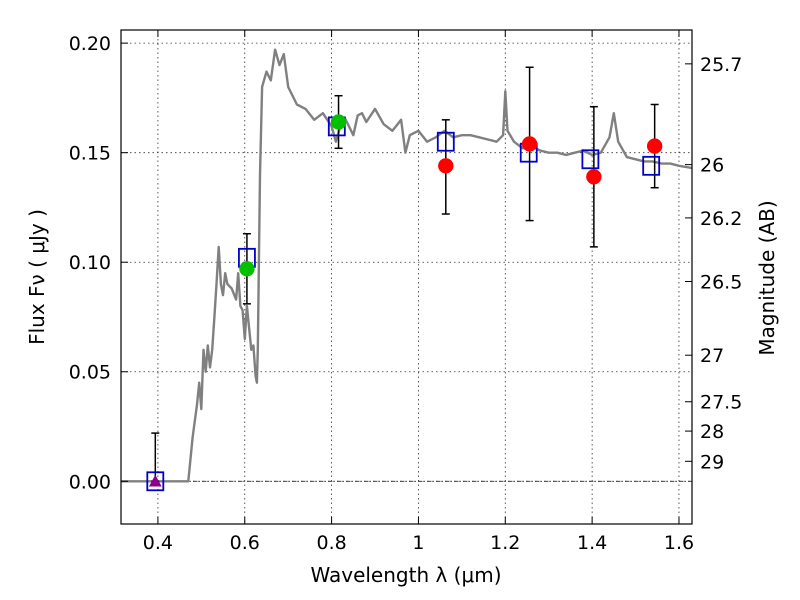 This screenshot has width=800, height=600. What do you see at coordinates (37, 277) in the screenshot?
I see `y-axis-label: Flux Fν ( μJy )` at bounding box center [37, 277].